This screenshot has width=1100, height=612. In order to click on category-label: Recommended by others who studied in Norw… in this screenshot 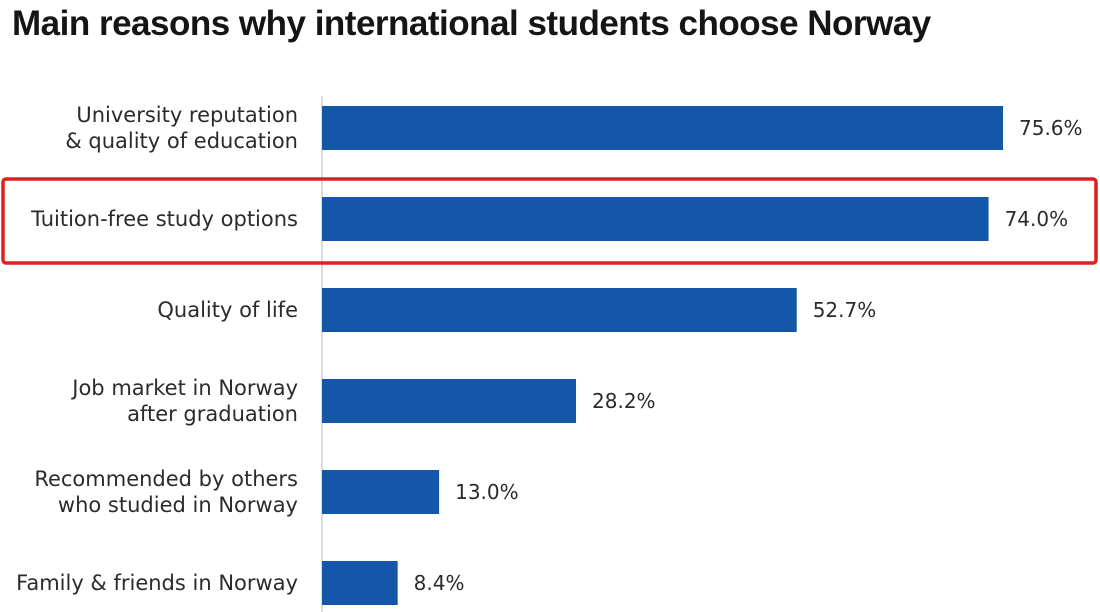, I will do `click(166, 492)`.